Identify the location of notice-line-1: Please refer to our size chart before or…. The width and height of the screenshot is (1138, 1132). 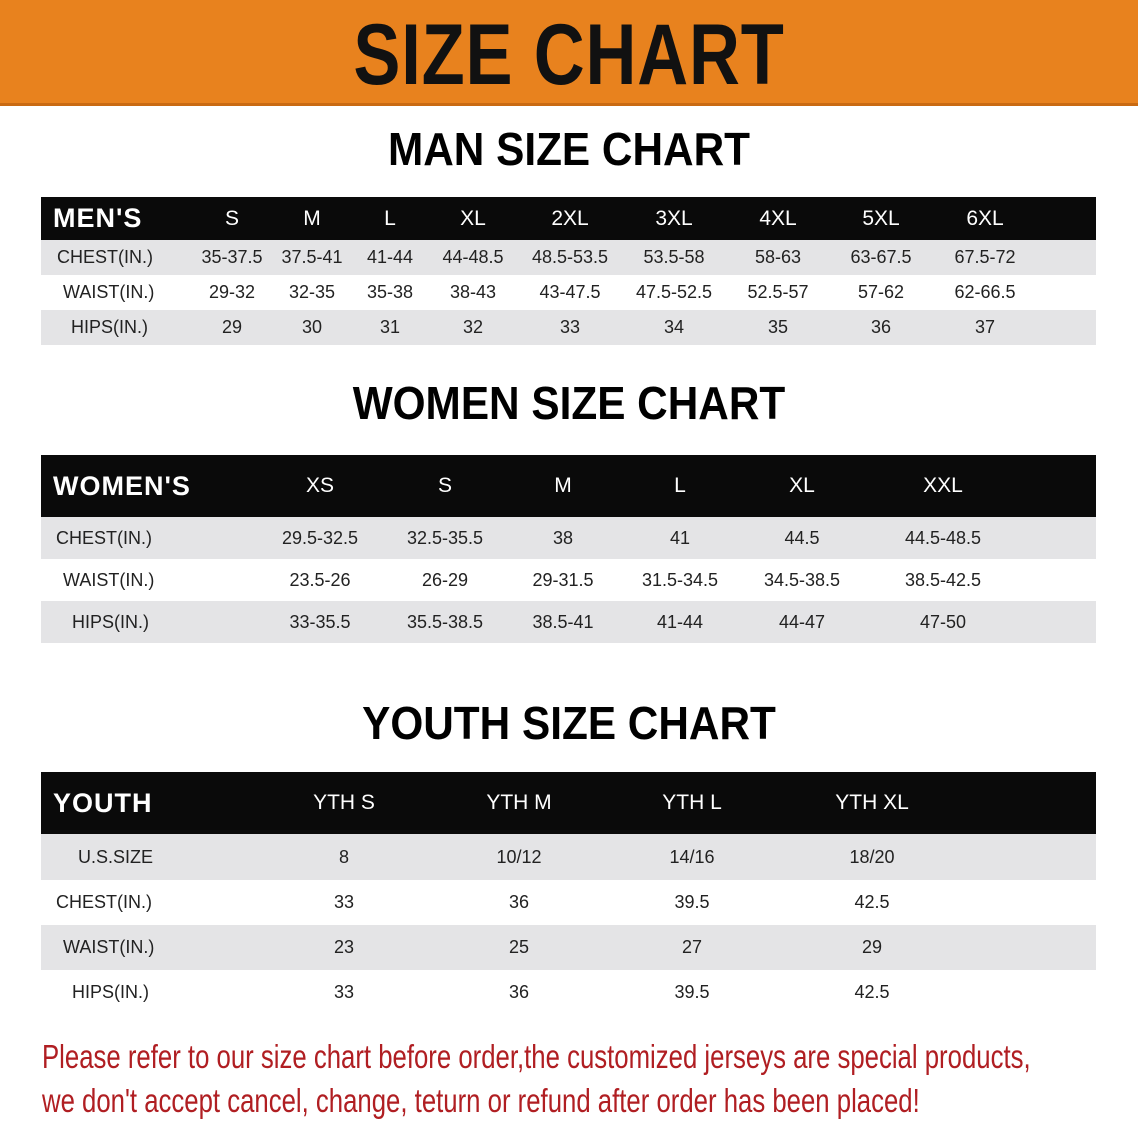
(536, 1056).